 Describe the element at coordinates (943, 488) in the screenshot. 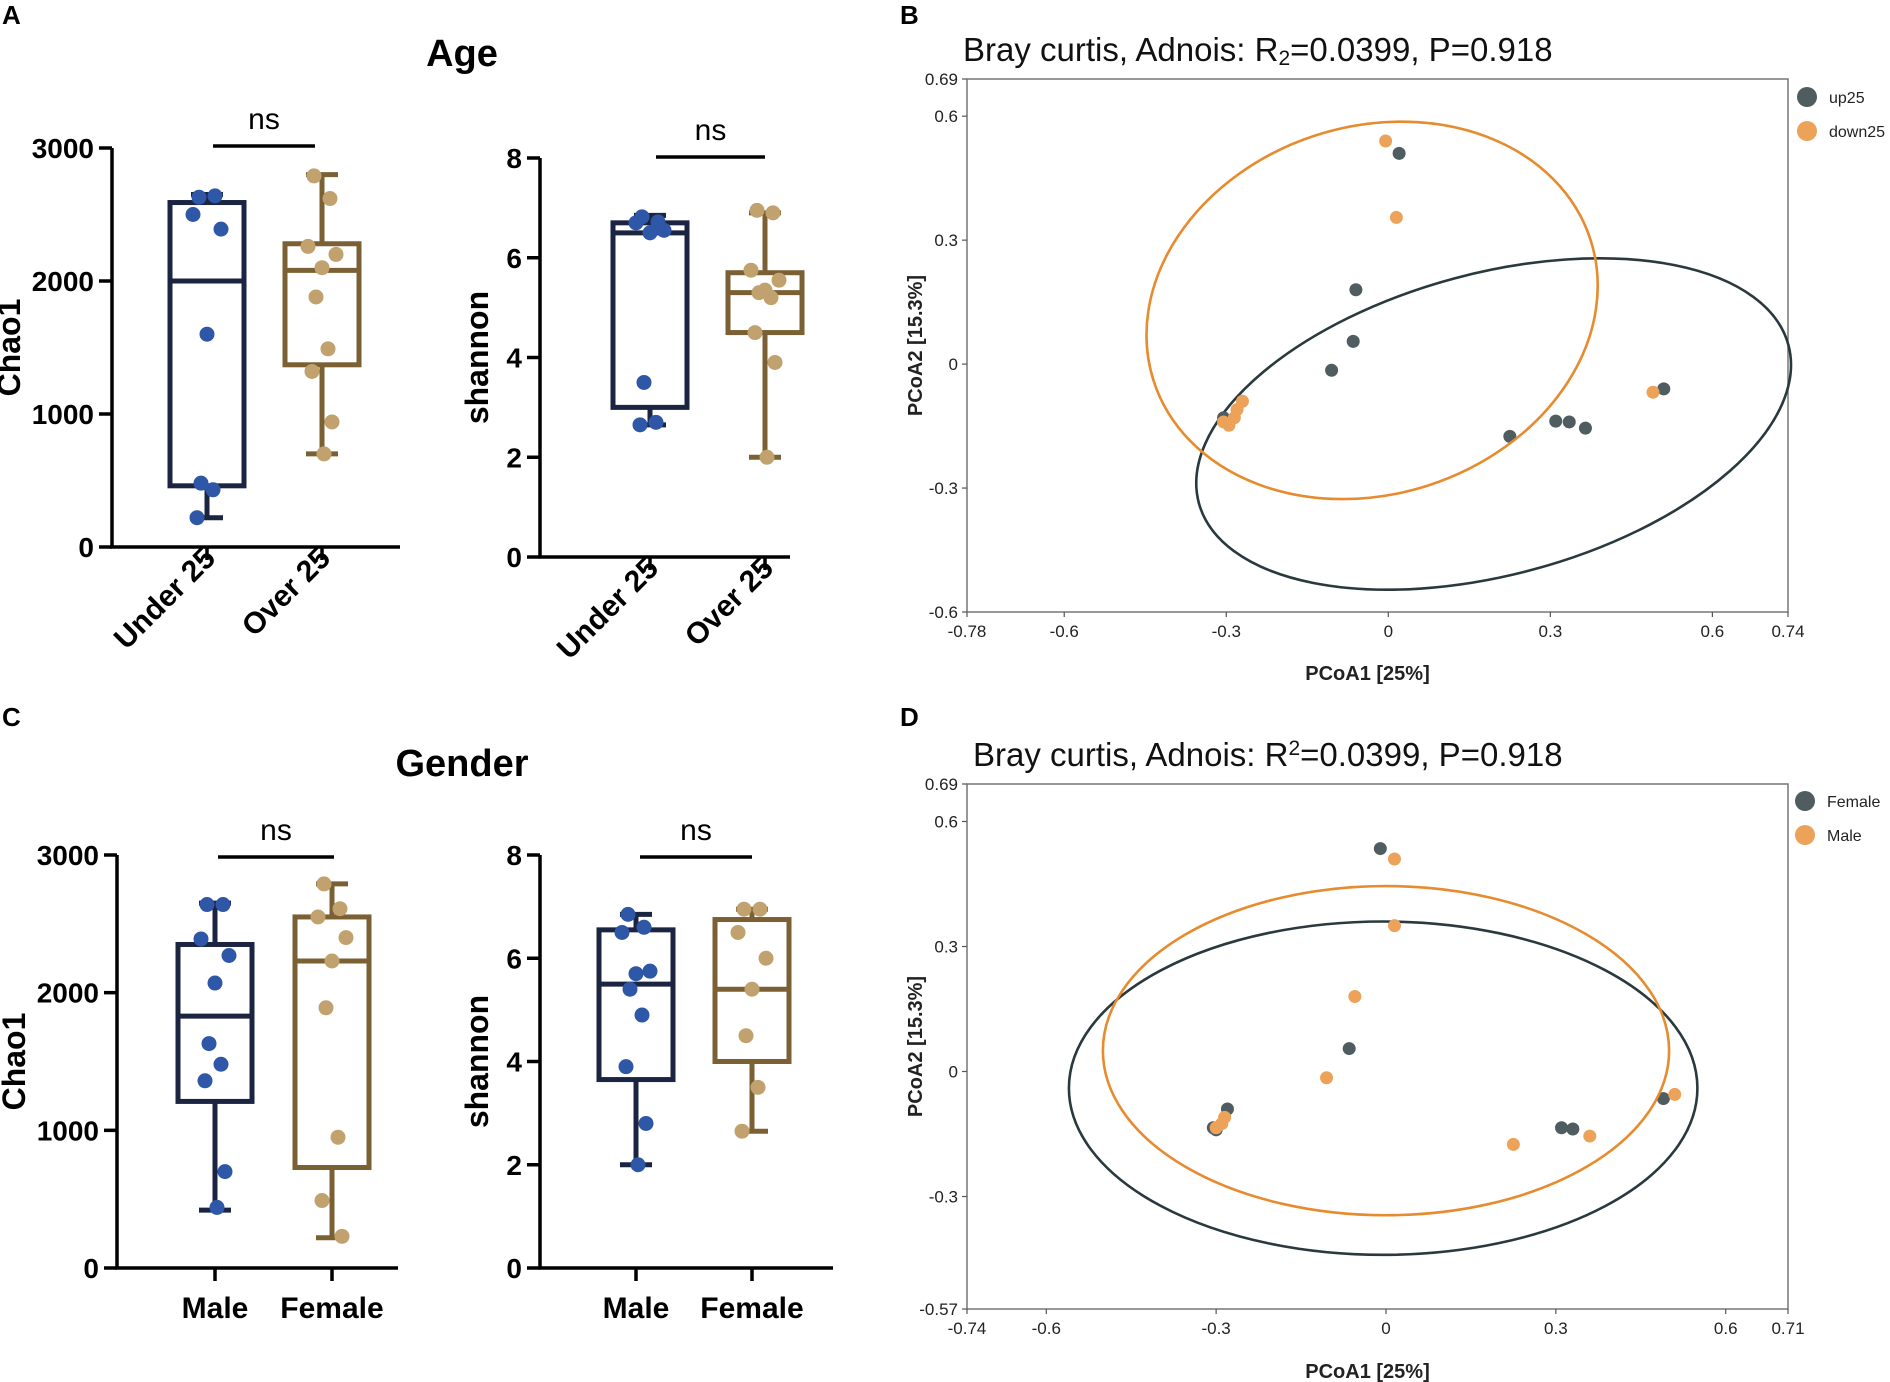

I see `y-tick-label: -0.3` at that location.